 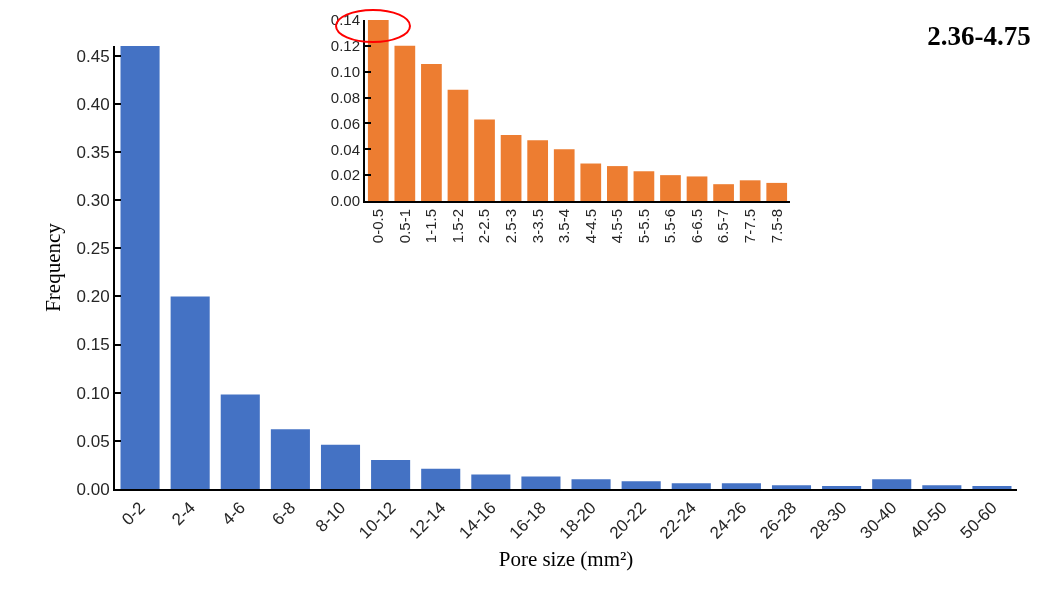 What do you see at coordinates (93, 441) in the screenshot?
I see `y-tick-label: 0.05` at bounding box center [93, 441].